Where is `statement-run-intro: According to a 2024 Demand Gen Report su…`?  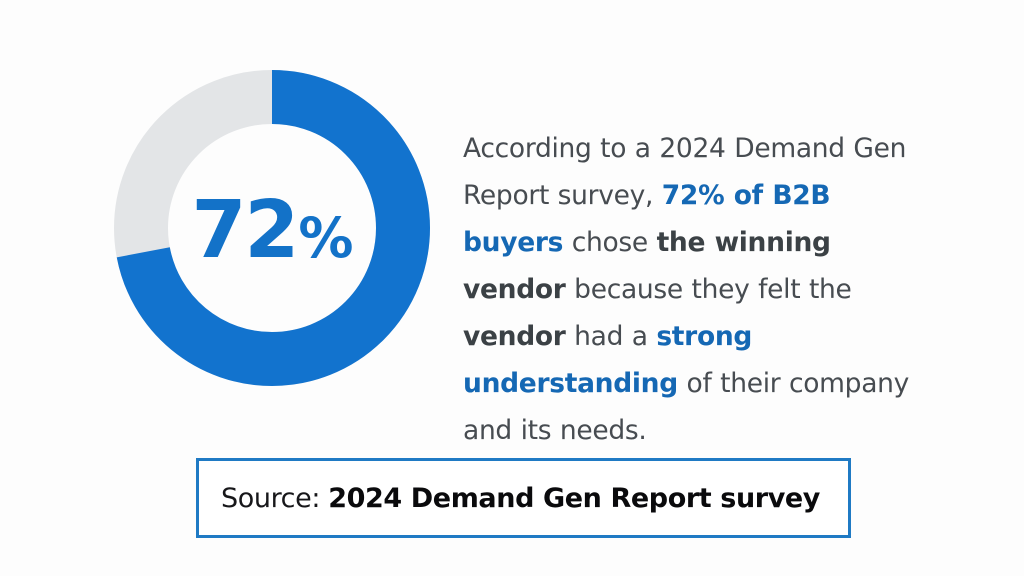
statement-run-intro: According to a 2024 Demand Gen Report su… is located at coordinates (685, 171).